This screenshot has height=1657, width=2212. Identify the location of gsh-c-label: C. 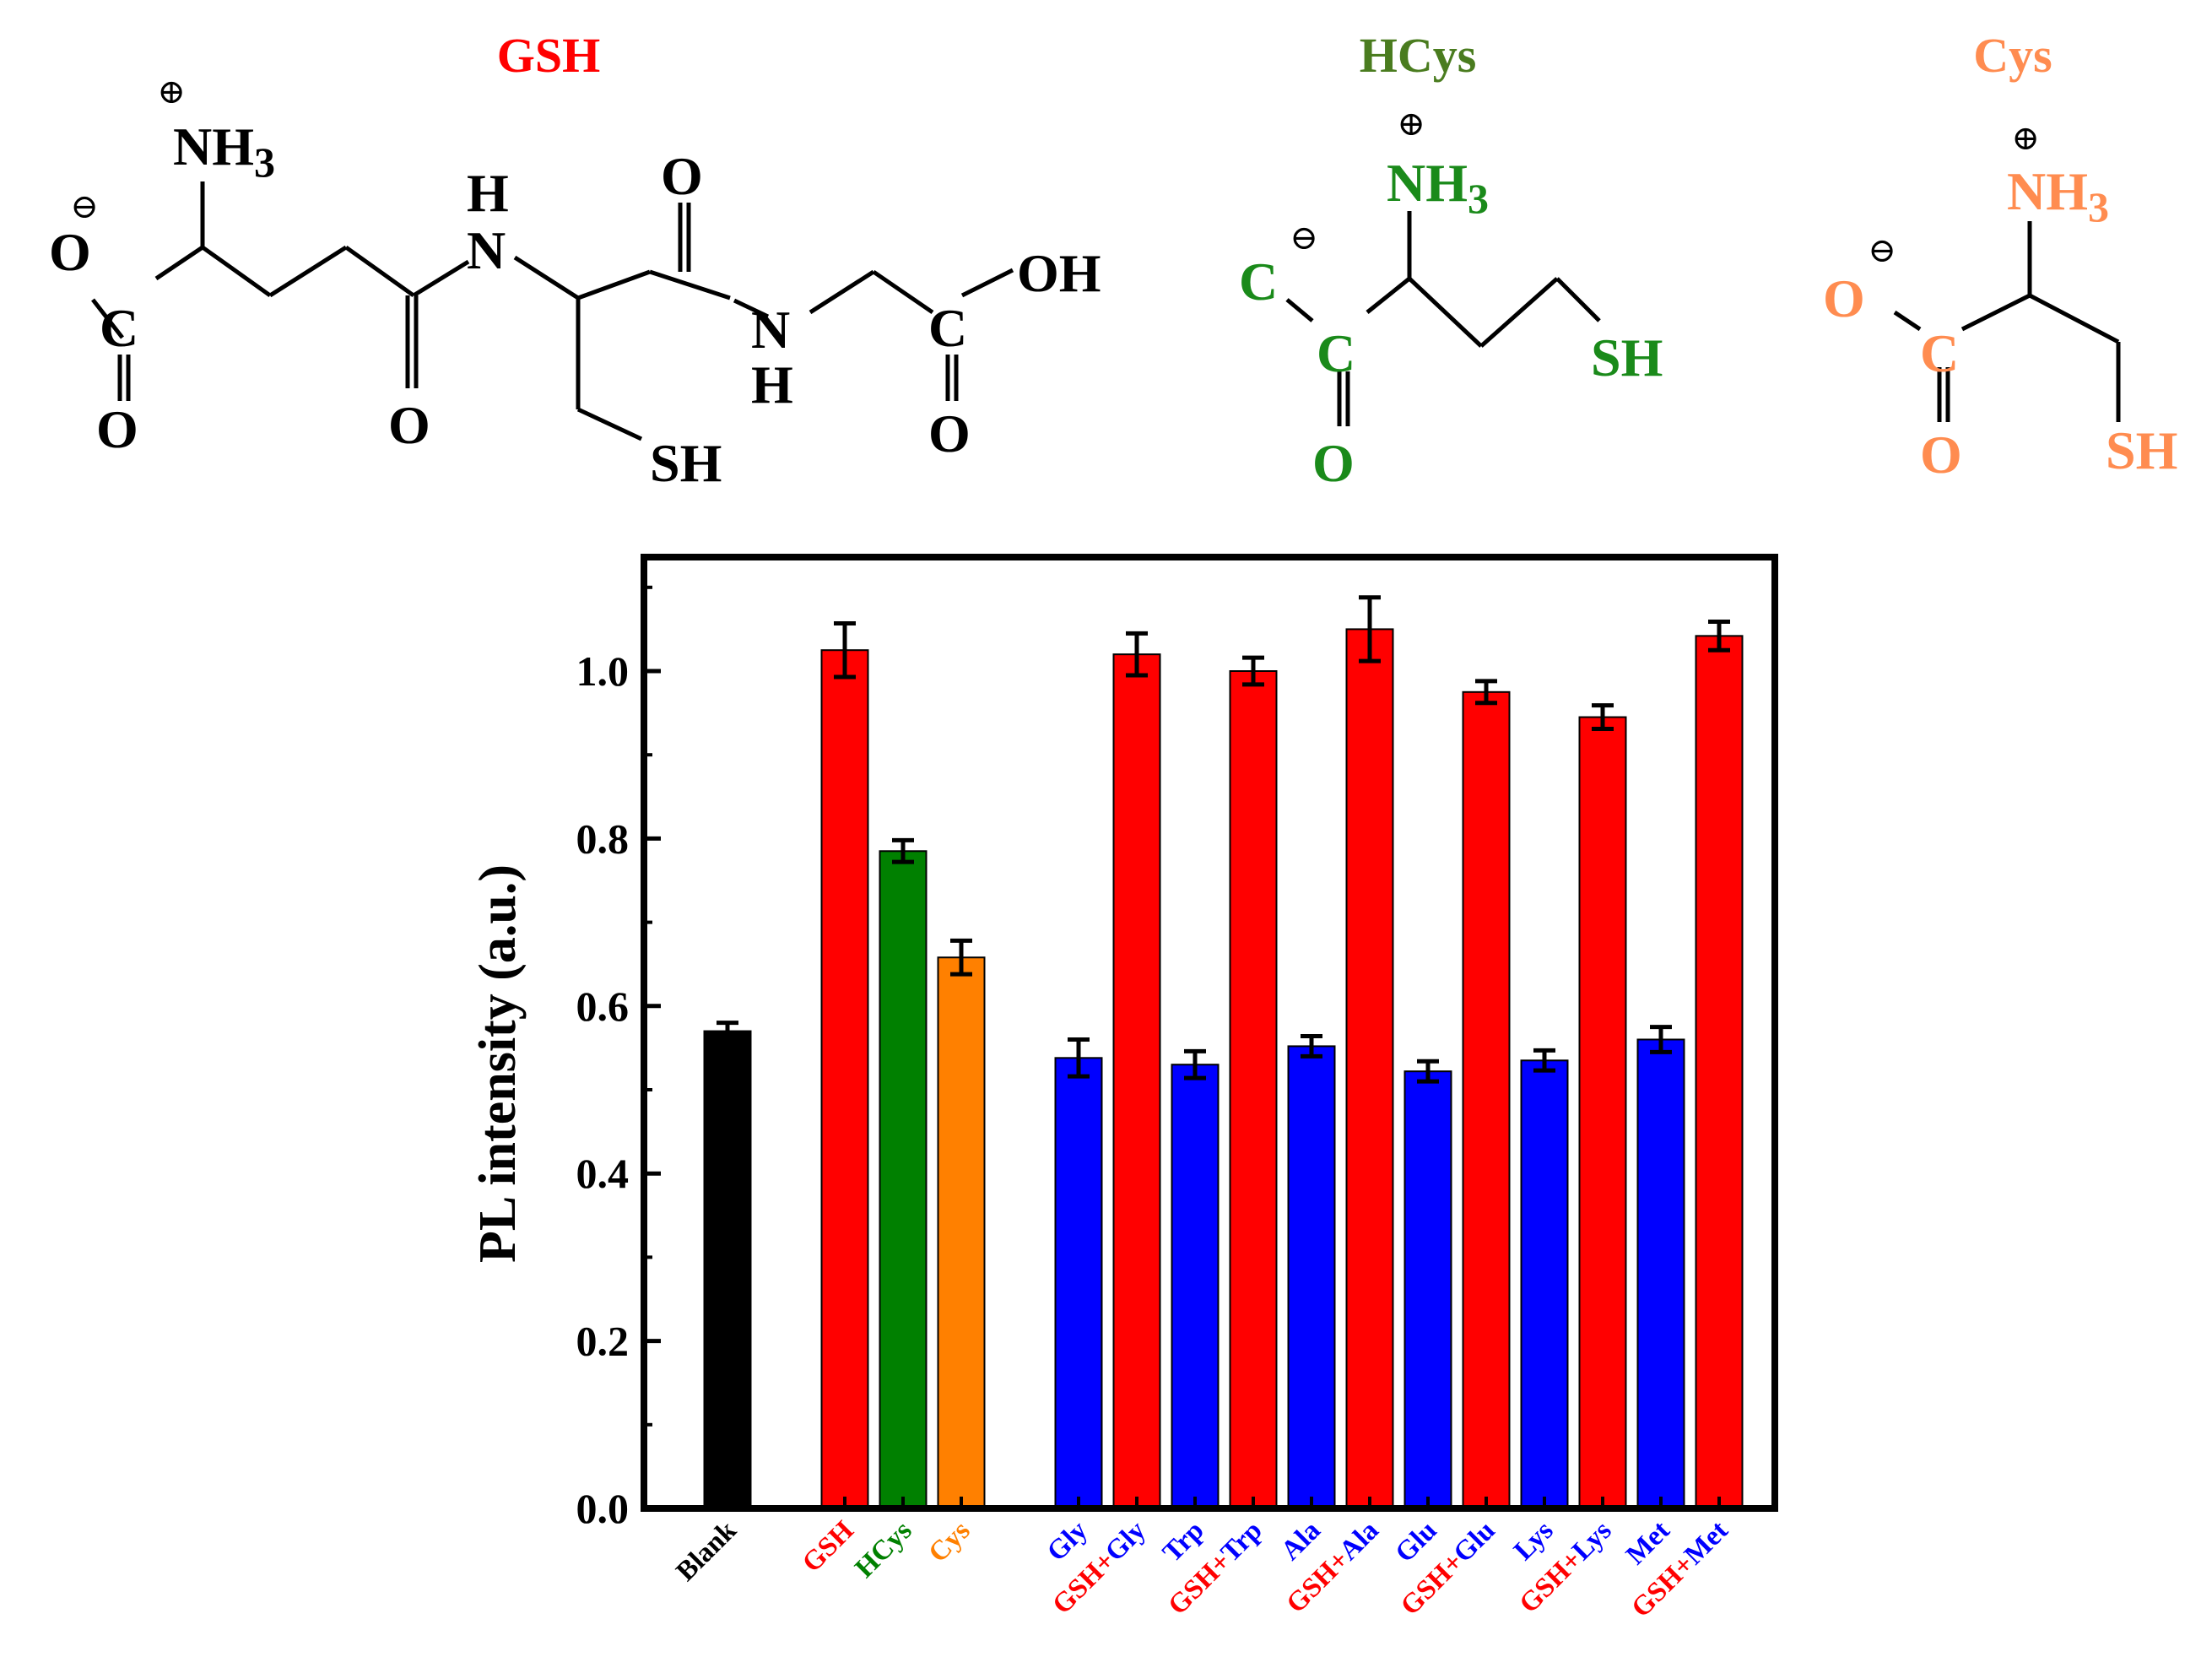
(119, 328).